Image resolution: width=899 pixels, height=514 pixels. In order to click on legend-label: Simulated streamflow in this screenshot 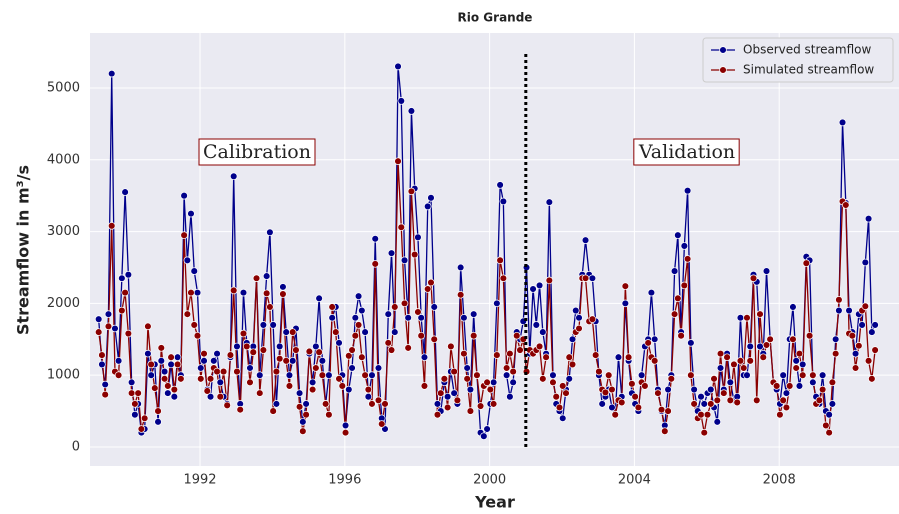, I will do `click(808, 70)`.